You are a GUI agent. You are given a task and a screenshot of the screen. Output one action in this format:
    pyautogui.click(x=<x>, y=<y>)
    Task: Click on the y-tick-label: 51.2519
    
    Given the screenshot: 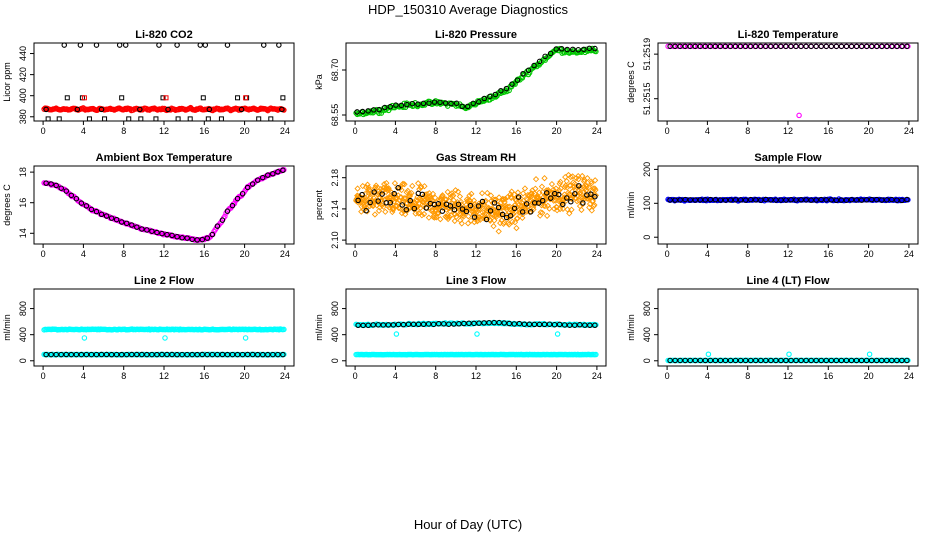 What is the action you would take?
    pyautogui.click(x=647, y=54)
    